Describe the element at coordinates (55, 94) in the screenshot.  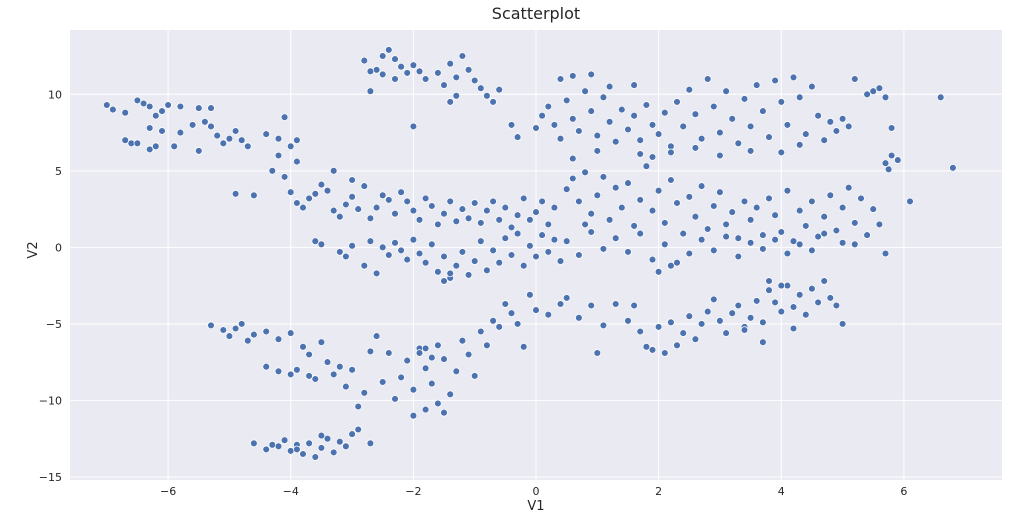
I see `y-tick-label: 10` at that location.